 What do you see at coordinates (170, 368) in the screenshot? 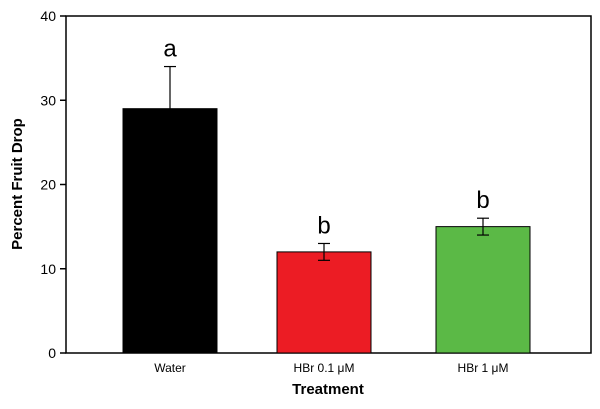
I see `category-label: Water` at bounding box center [170, 368].